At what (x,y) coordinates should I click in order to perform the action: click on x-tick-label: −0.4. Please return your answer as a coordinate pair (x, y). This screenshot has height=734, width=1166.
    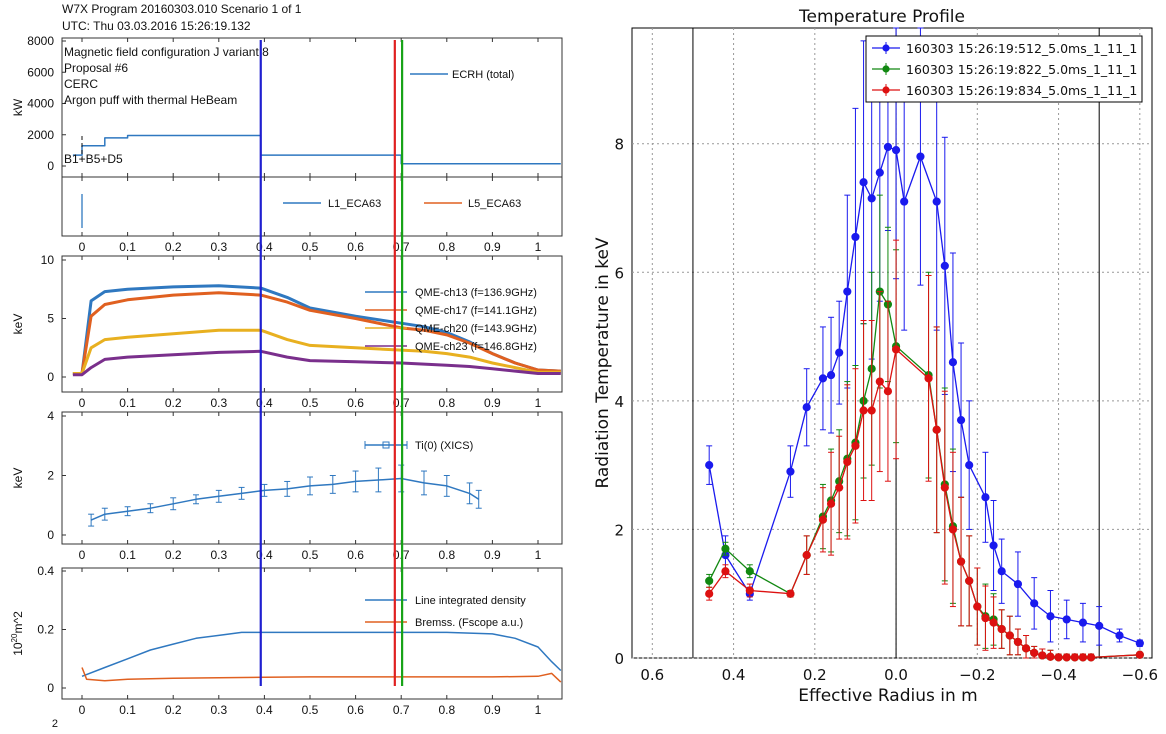
    Looking at the image, I should click on (1058, 675).